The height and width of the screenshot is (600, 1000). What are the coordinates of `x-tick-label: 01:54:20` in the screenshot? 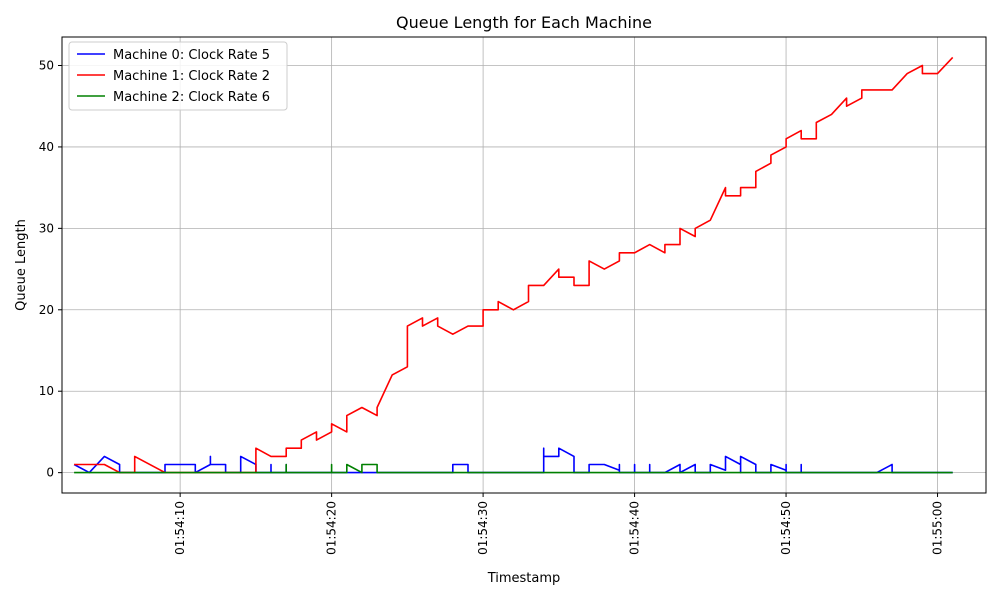 It's located at (332, 528).